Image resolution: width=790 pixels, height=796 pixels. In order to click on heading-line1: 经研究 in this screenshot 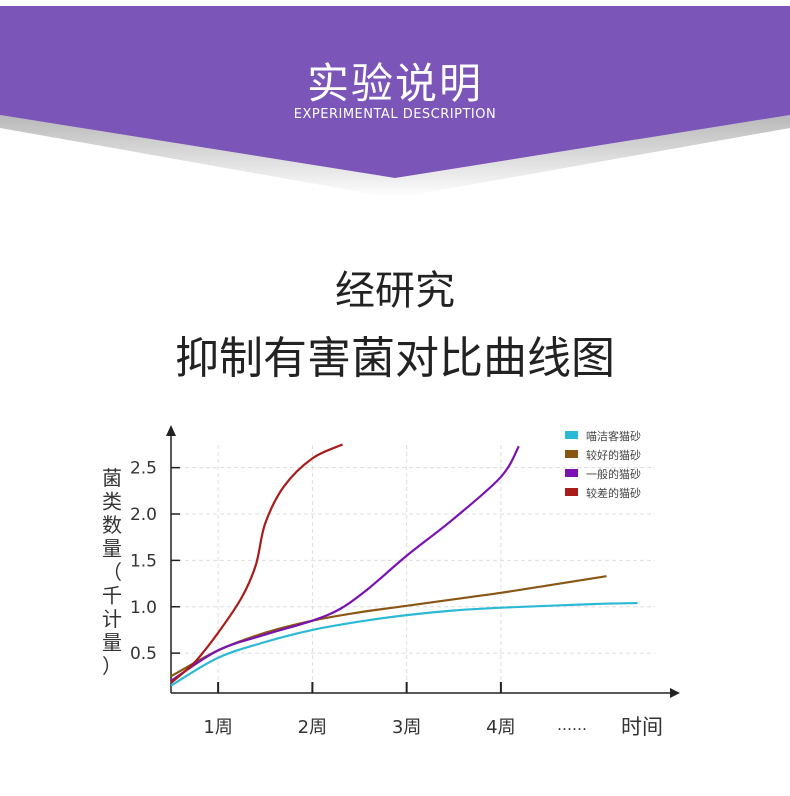, I will do `click(395, 291)`.